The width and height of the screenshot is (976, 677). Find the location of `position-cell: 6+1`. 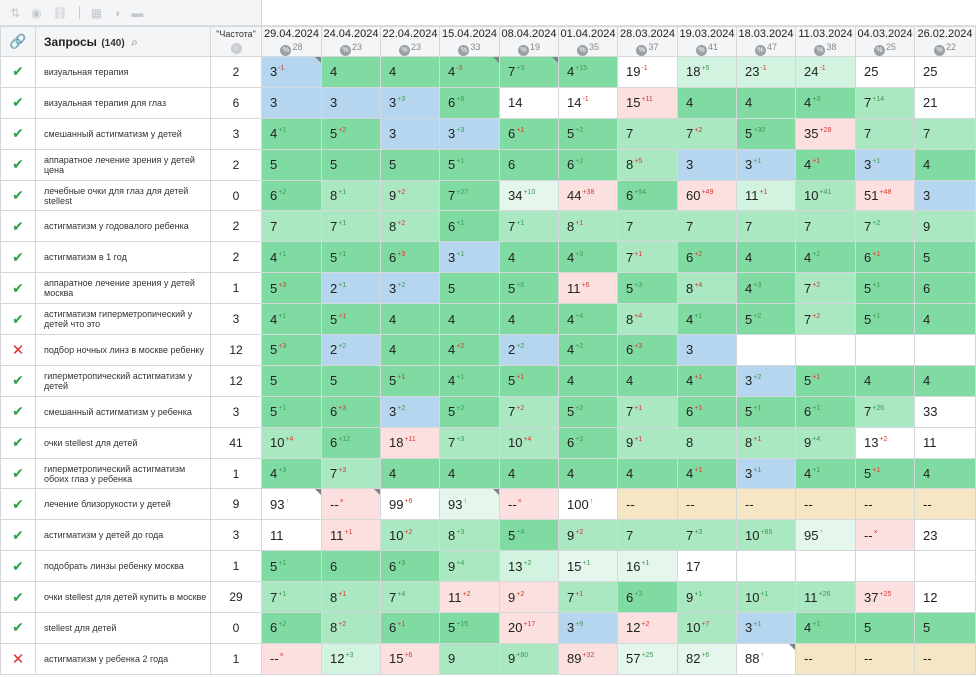

position-cell: 6+1 is located at coordinates (707, 411).